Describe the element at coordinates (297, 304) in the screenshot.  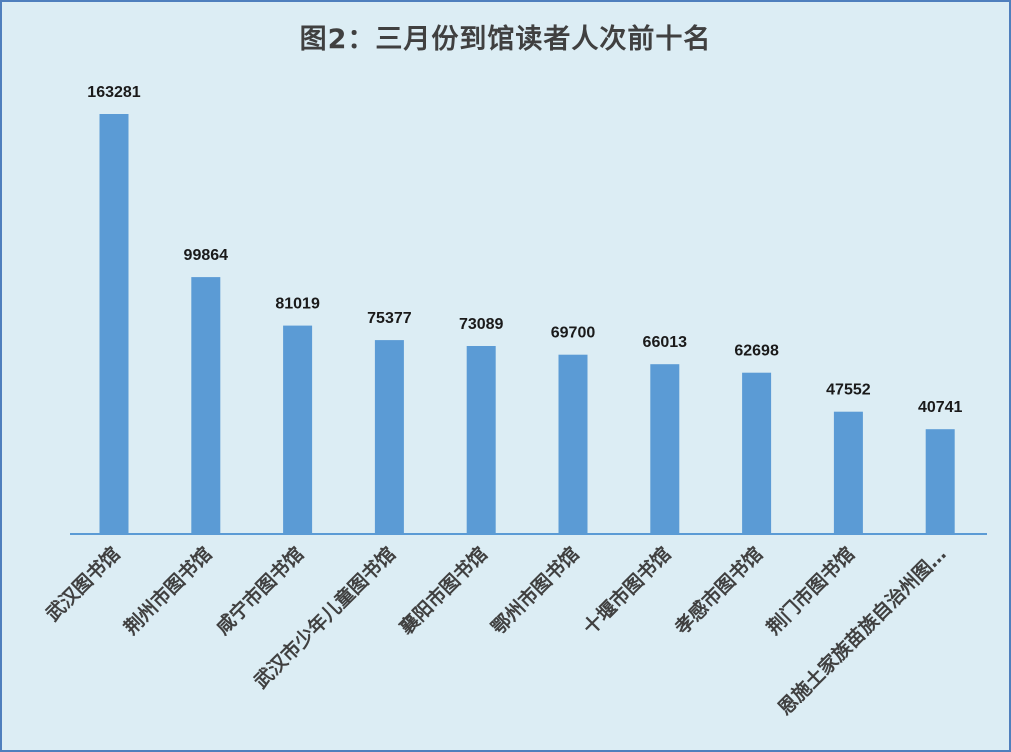
I see `data-label: 81019` at that location.